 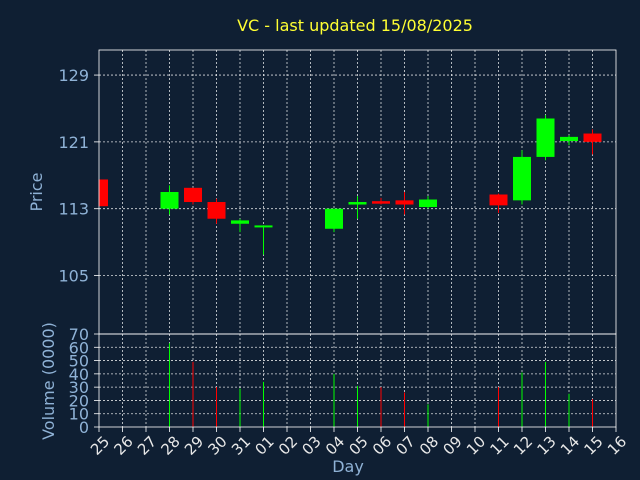 What do you see at coordinates (617, 446) in the screenshot?
I see `x-tick-label: 16` at bounding box center [617, 446].